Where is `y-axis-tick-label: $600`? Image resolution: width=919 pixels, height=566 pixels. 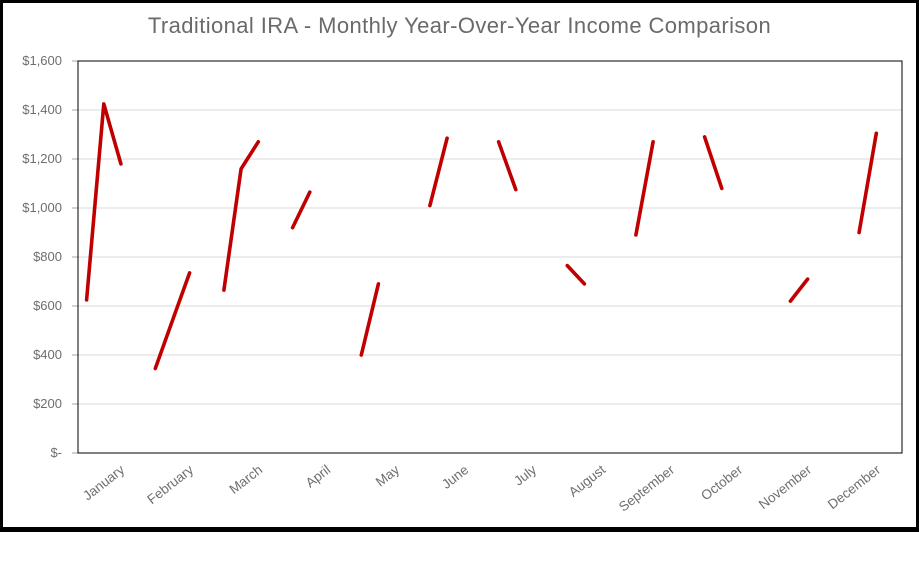 y-axis-tick-label: $600 is located at coordinates (47, 305).